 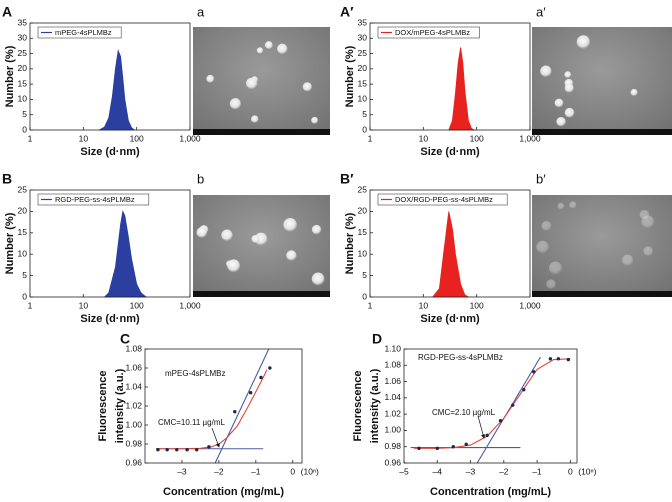 What do you see at coordinates (215, 437) in the screenshot?
I see `annotation-arrow` at bounding box center [215, 437].